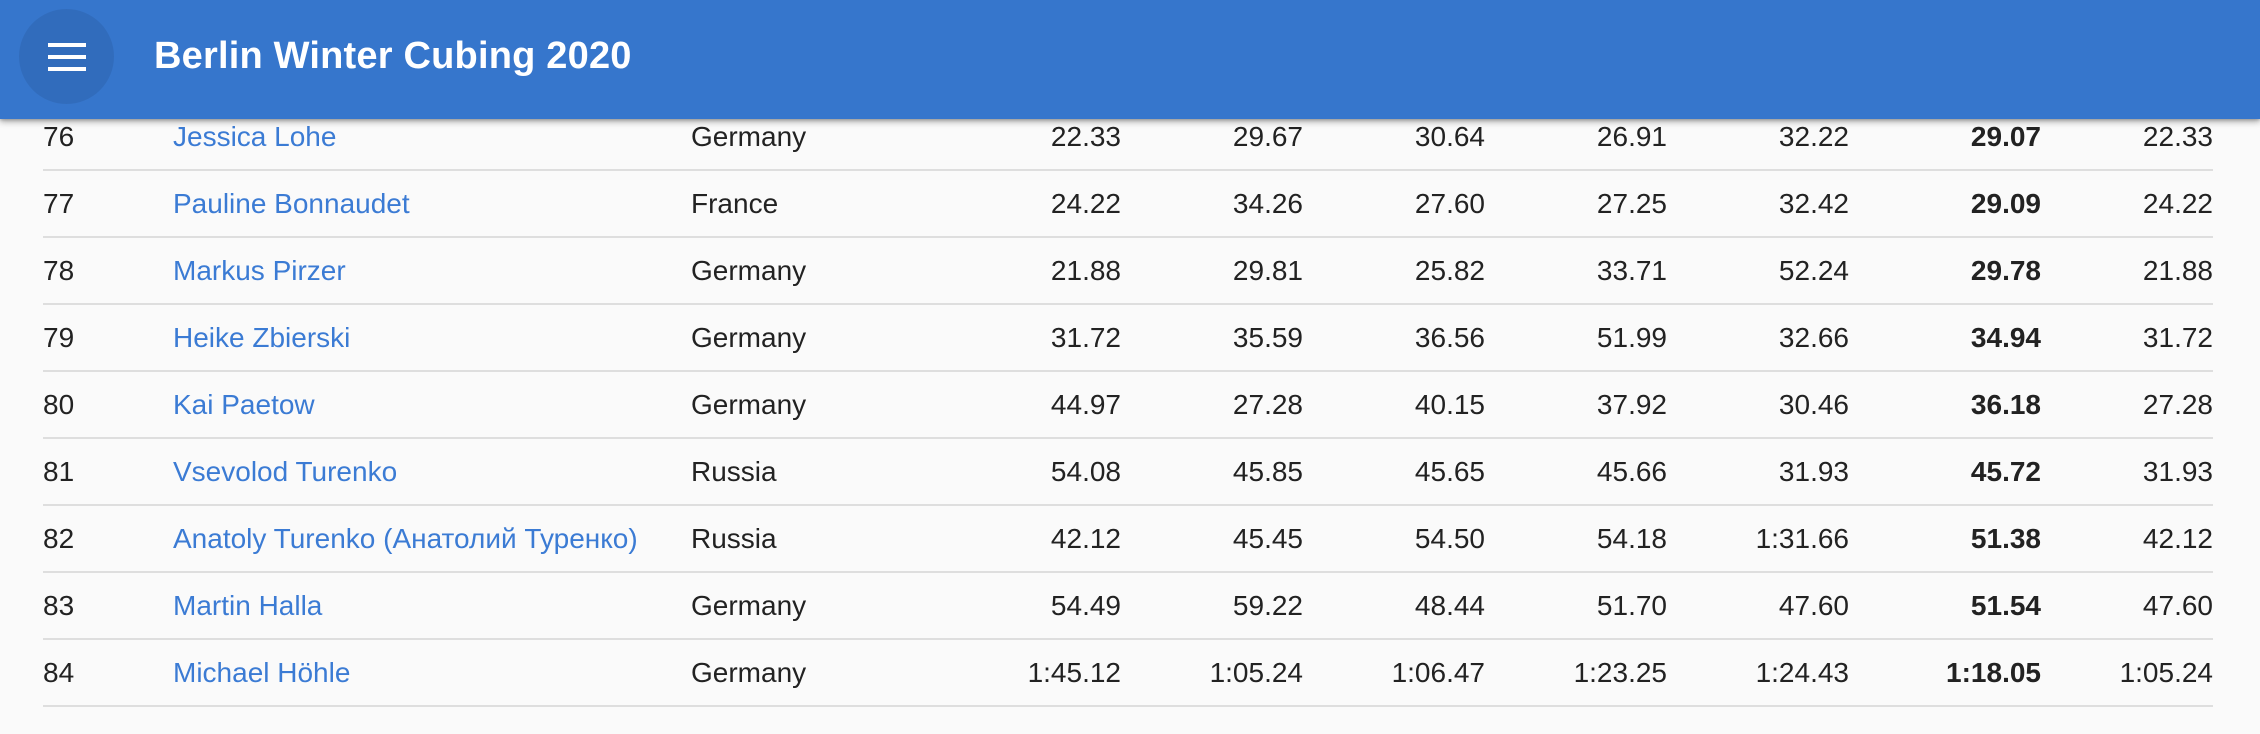 This screenshot has height=734, width=2260. I want to click on attempt-4-cell: 27.25, so click(1576, 204).